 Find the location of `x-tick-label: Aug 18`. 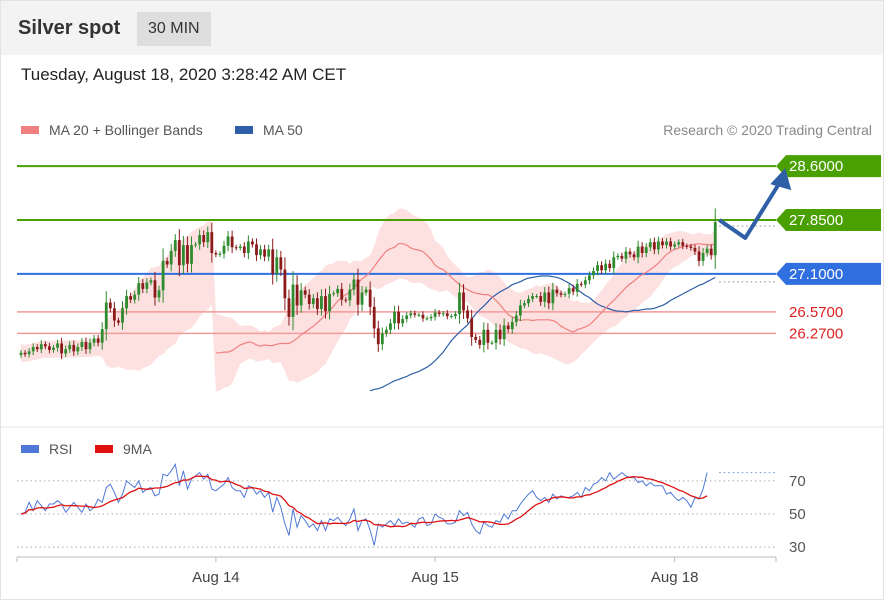

x-tick-label: Aug 18 is located at coordinates (675, 577).